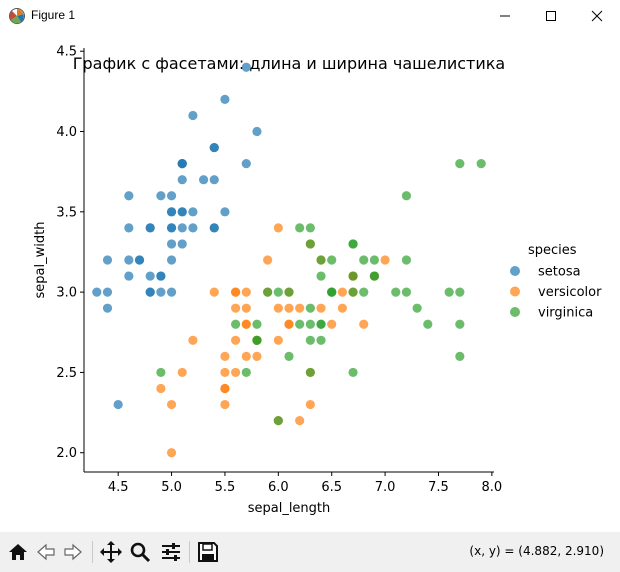 The image size is (620, 572). Describe the element at coordinates (18, 552) in the screenshot. I see `home-button` at that location.